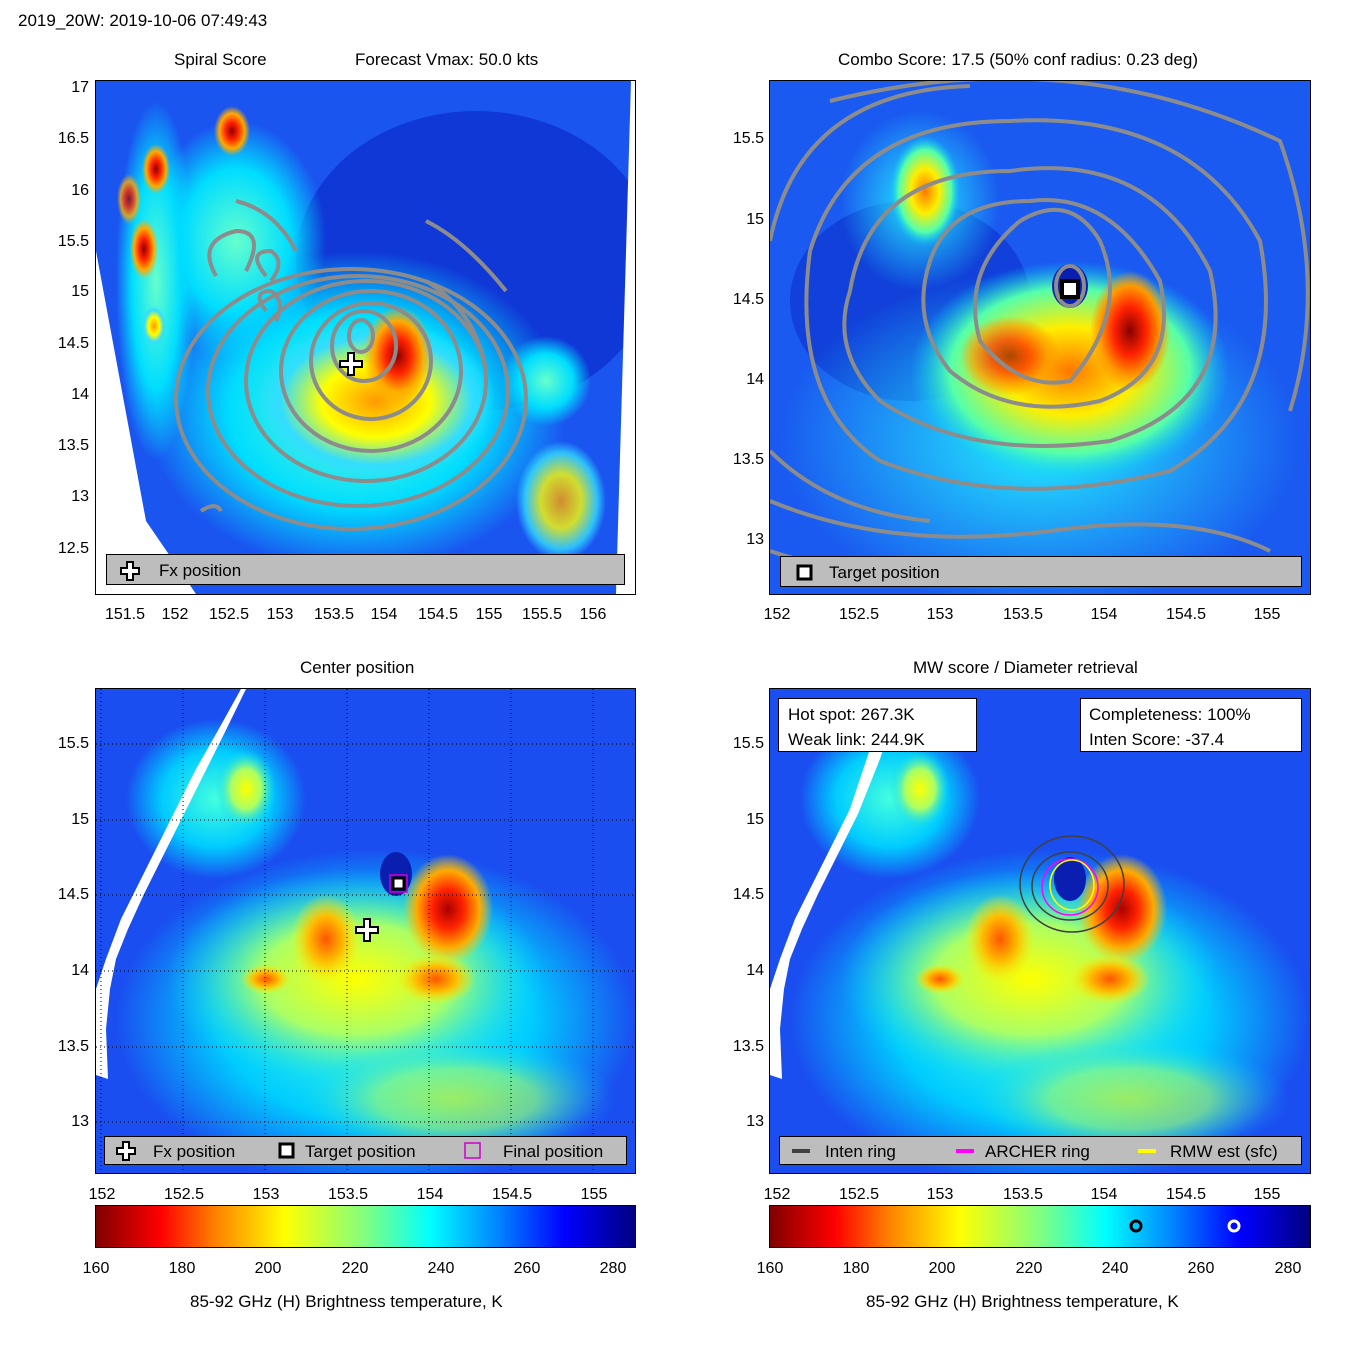 The height and width of the screenshot is (1350, 1350). What do you see at coordinates (489, 614) in the screenshot?
I see `spiral-xtick: 155` at bounding box center [489, 614].